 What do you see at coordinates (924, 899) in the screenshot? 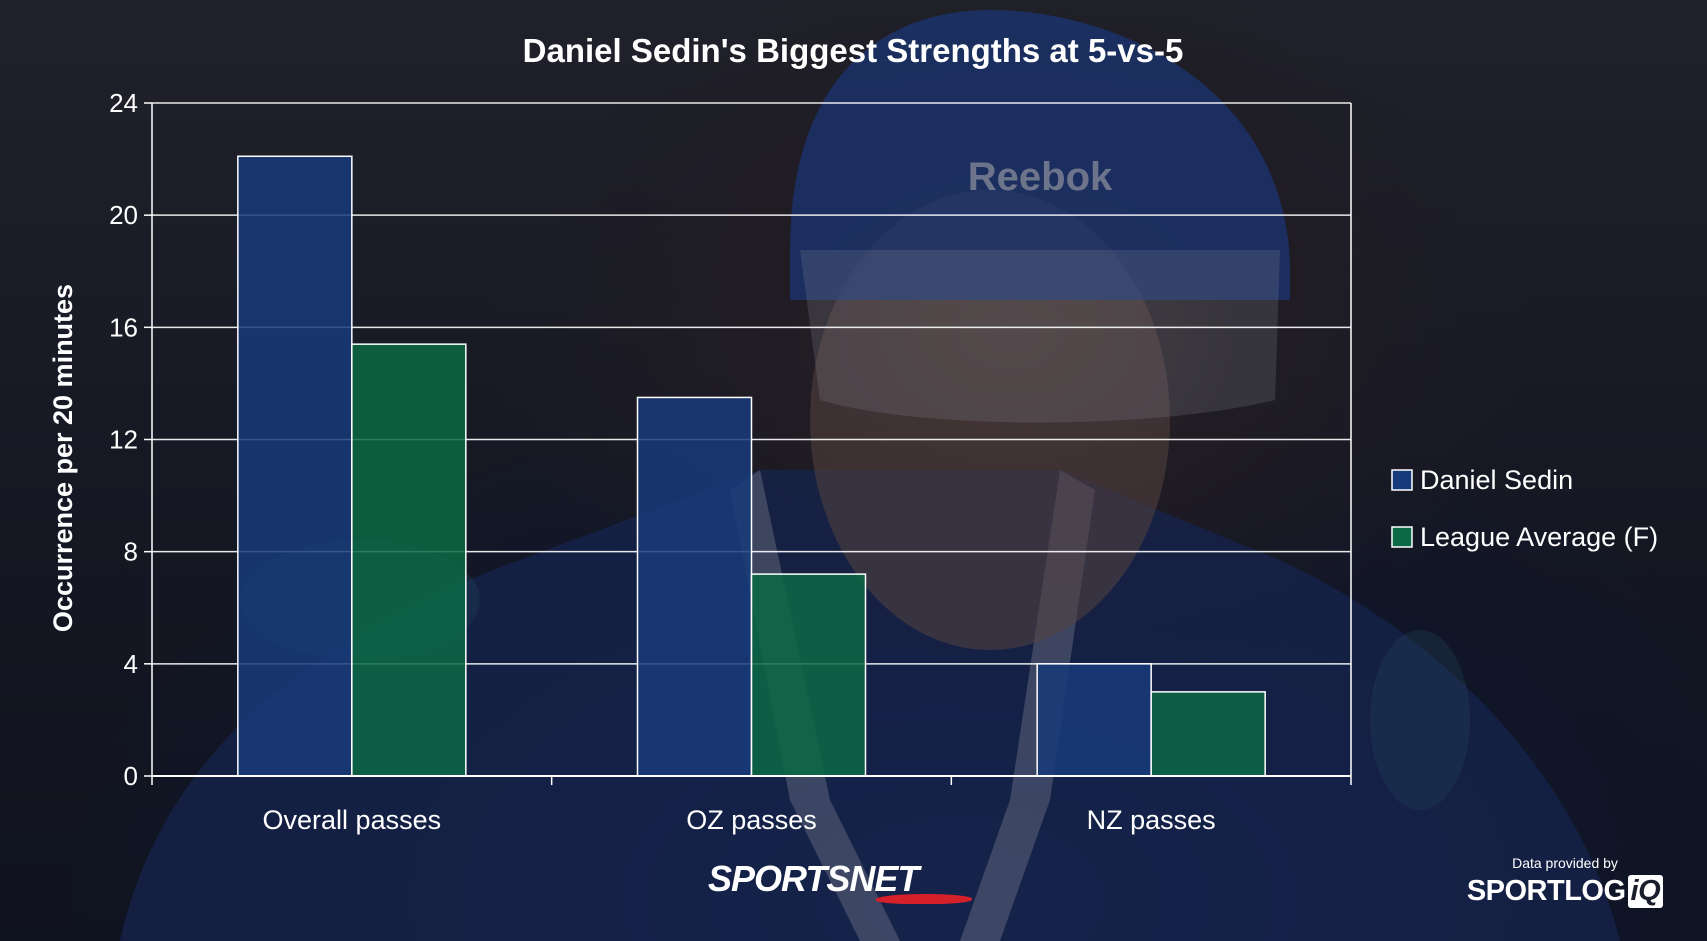
I see `sportsnet-swoosh-icon` at bounding box center [924, 899].